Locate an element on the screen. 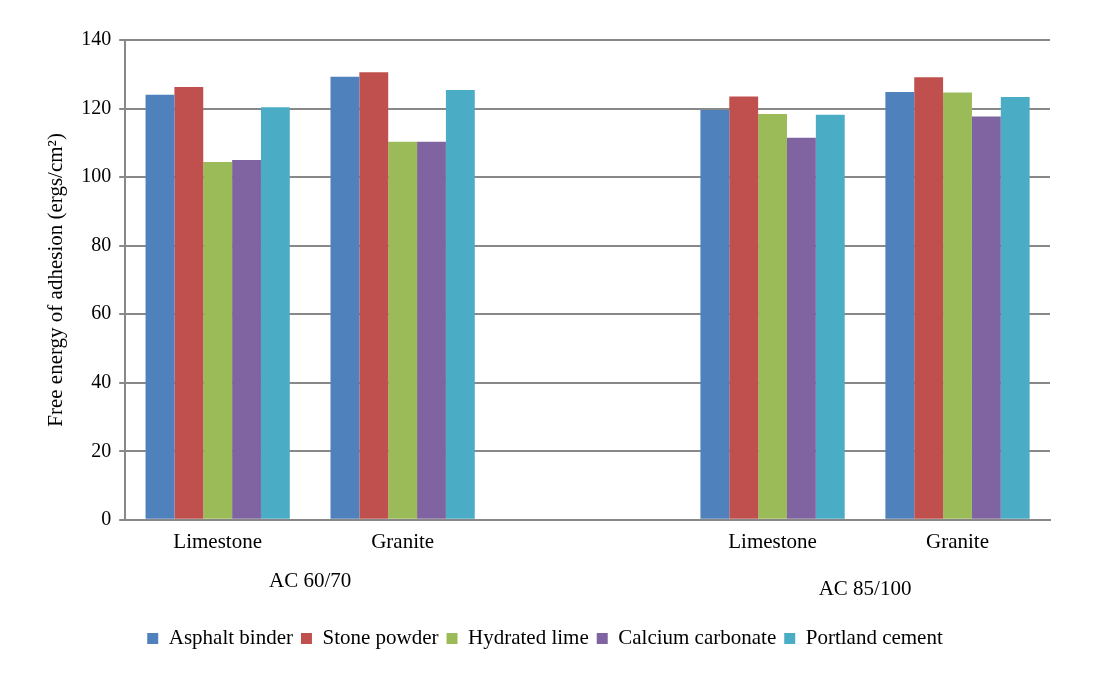 The width and height of the screenshot is (1102, 677). y-tick-label: 100 is located at coordinates (96, 175).